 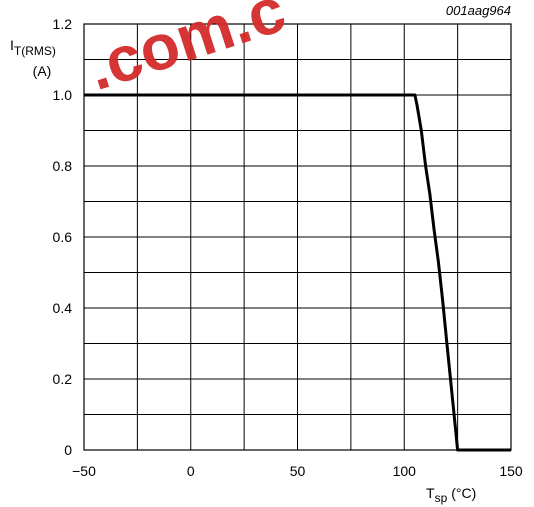 I want to click on y-axis-label: IT(RMS), so click(x=33, y=47).